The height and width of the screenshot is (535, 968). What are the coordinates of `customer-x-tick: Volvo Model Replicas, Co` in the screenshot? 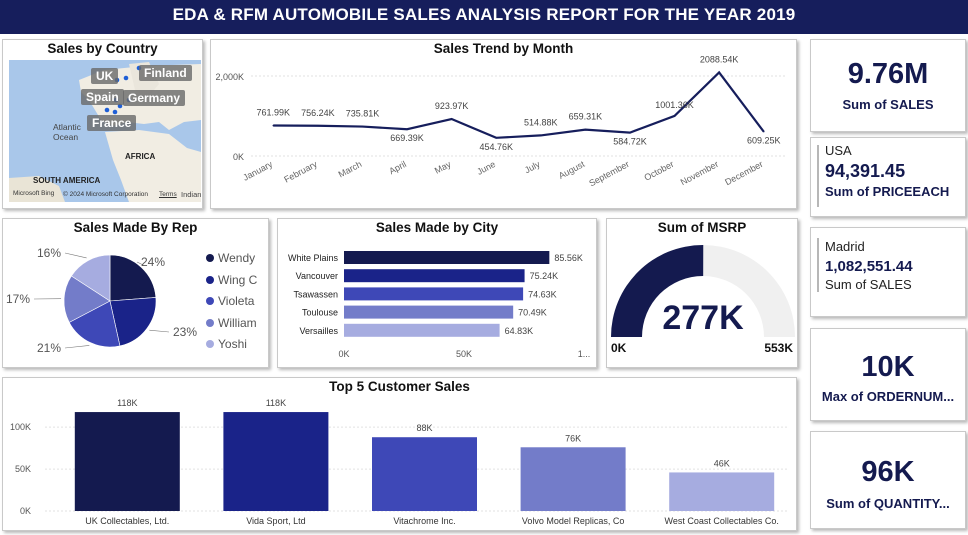 It's located at (573, 521).